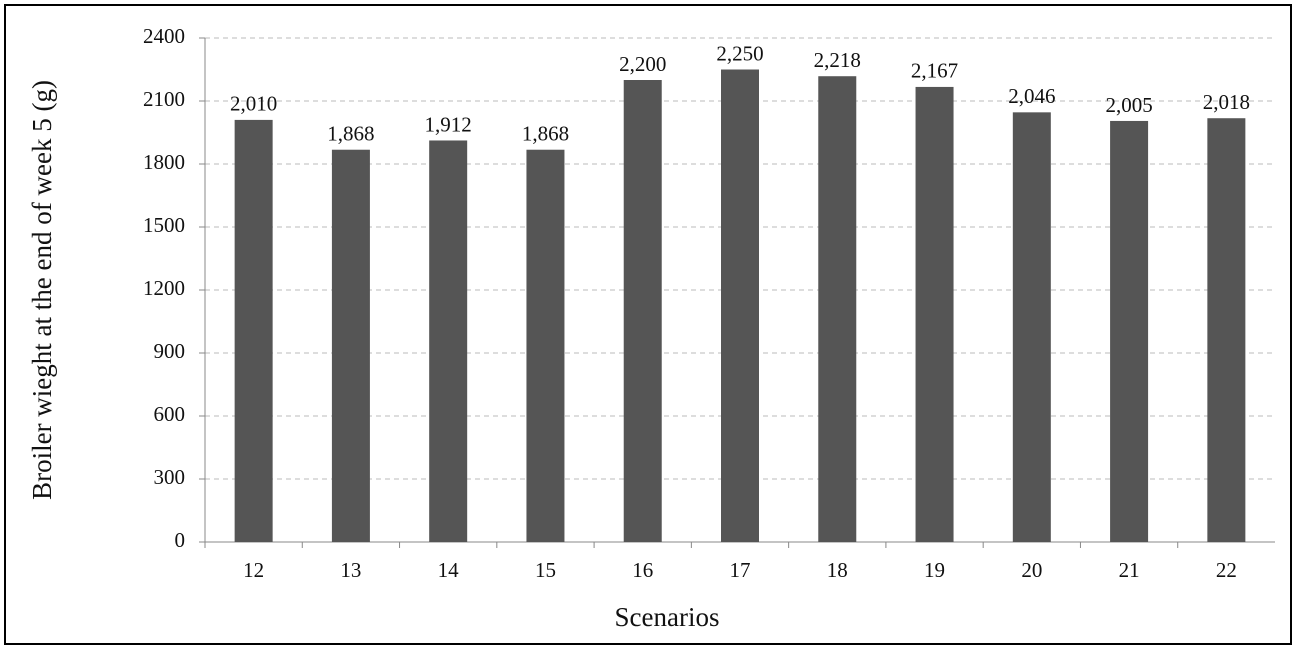 This screenshot has width=1296, height=649. What do you see at coordinates (164, 162) in the screenshot?
I see `y-tick-label: 1800` at bounding box center [164, 162].